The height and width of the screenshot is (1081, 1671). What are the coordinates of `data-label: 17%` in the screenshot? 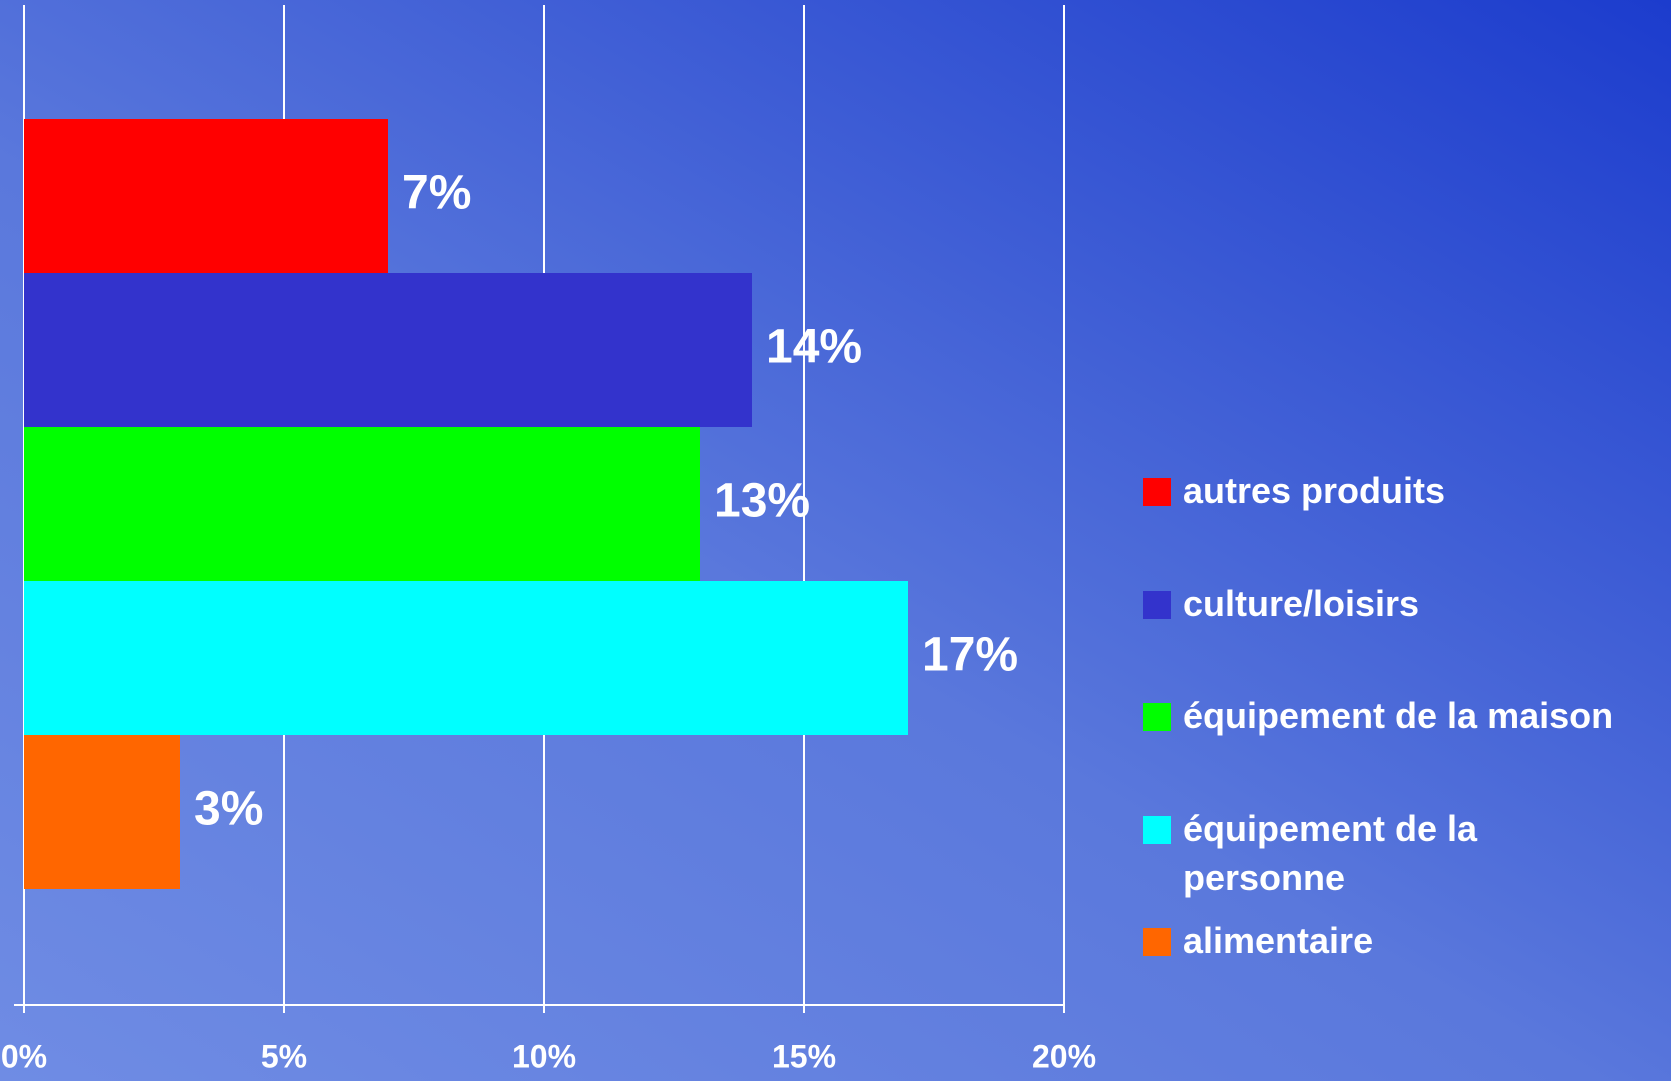 It's located at (970, 655).